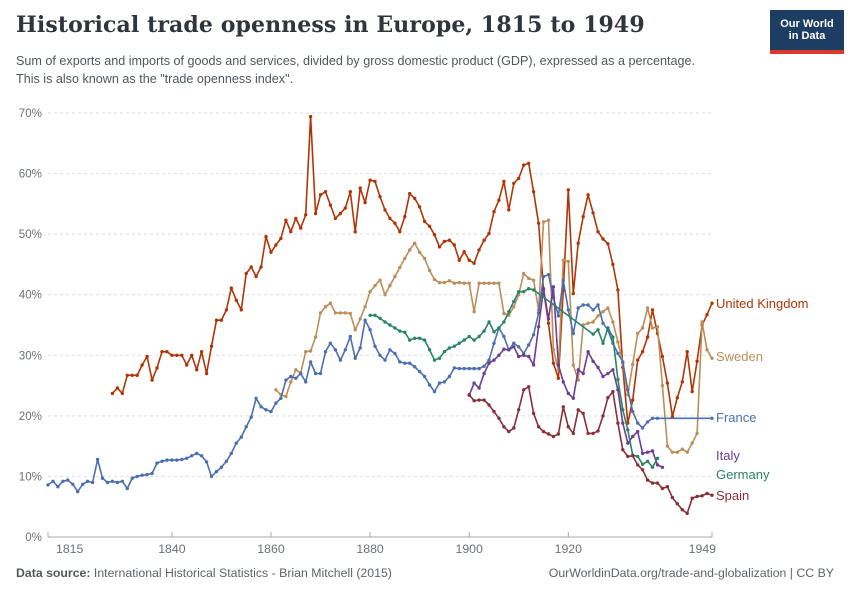 The width and height of the screenshot is (850, 600). Describe the element at coordinates (566, 377) in the screenshot. I see `series-italy` at that location.